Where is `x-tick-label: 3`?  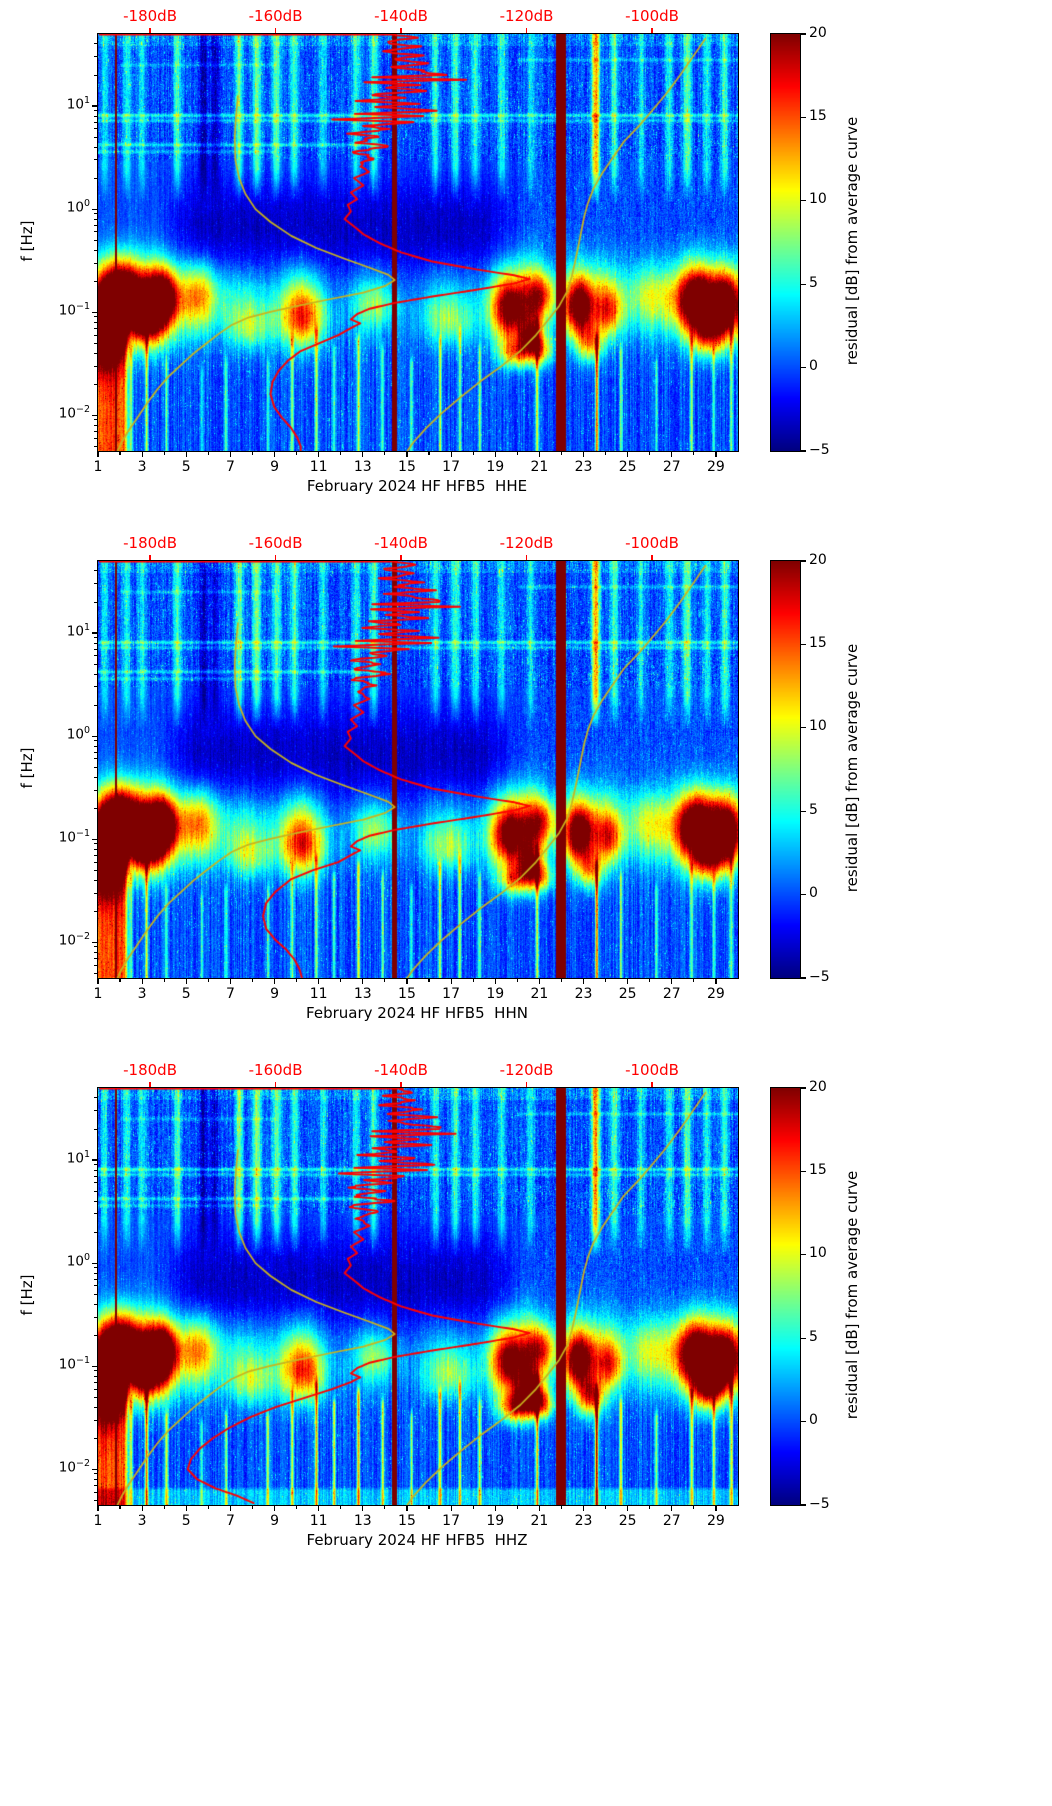 x-tick-label: 3 is located at coordinates (142, 1521).